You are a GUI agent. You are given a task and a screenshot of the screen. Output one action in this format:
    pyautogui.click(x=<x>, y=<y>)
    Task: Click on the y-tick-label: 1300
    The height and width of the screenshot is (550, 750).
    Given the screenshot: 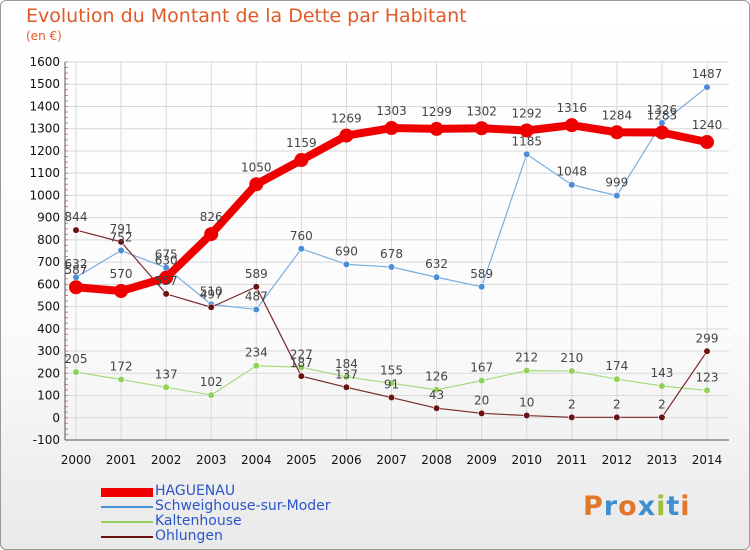 What is the action you would take?
    pyautogui.click(x=44, y=129)
    